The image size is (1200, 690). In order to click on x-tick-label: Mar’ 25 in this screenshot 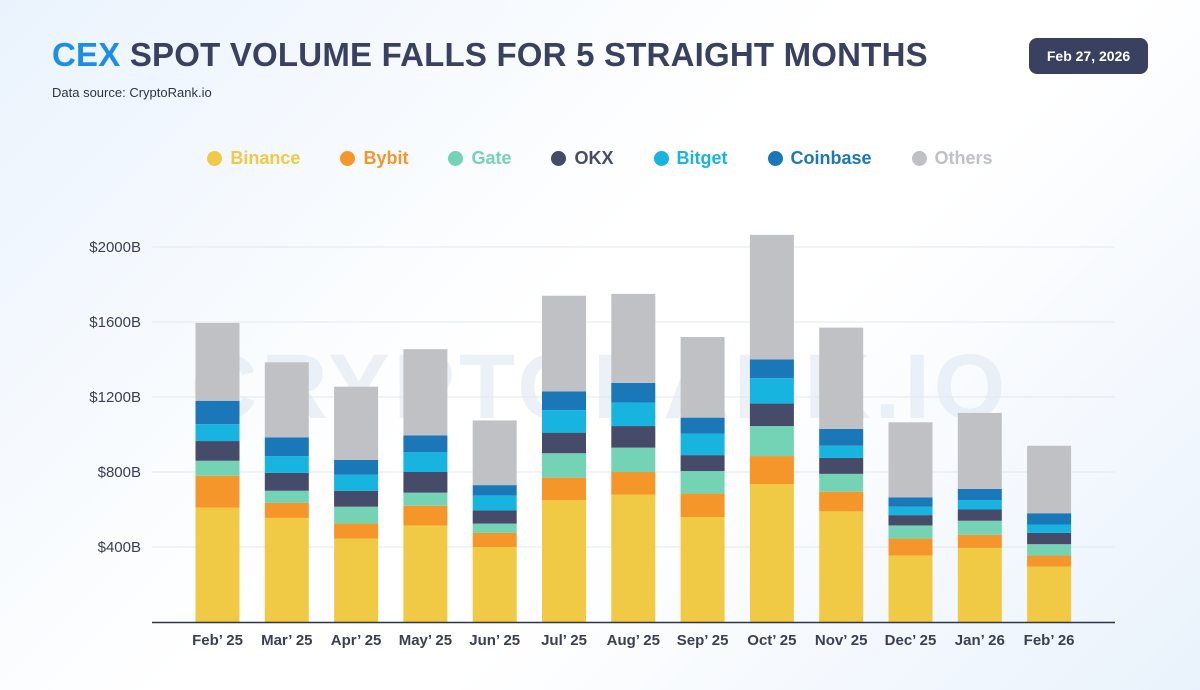, I will do `click(286, 640)`.